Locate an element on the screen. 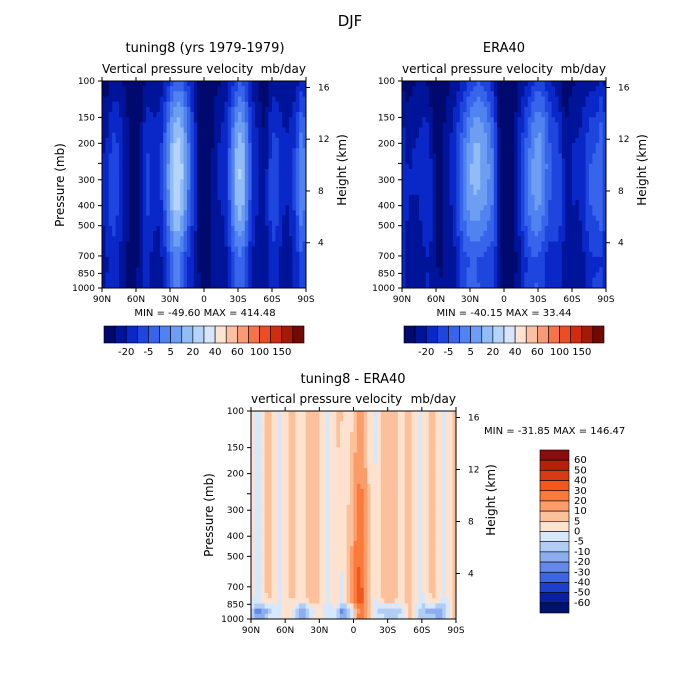  colorbar-swatch is located at coordinates (520, 334).